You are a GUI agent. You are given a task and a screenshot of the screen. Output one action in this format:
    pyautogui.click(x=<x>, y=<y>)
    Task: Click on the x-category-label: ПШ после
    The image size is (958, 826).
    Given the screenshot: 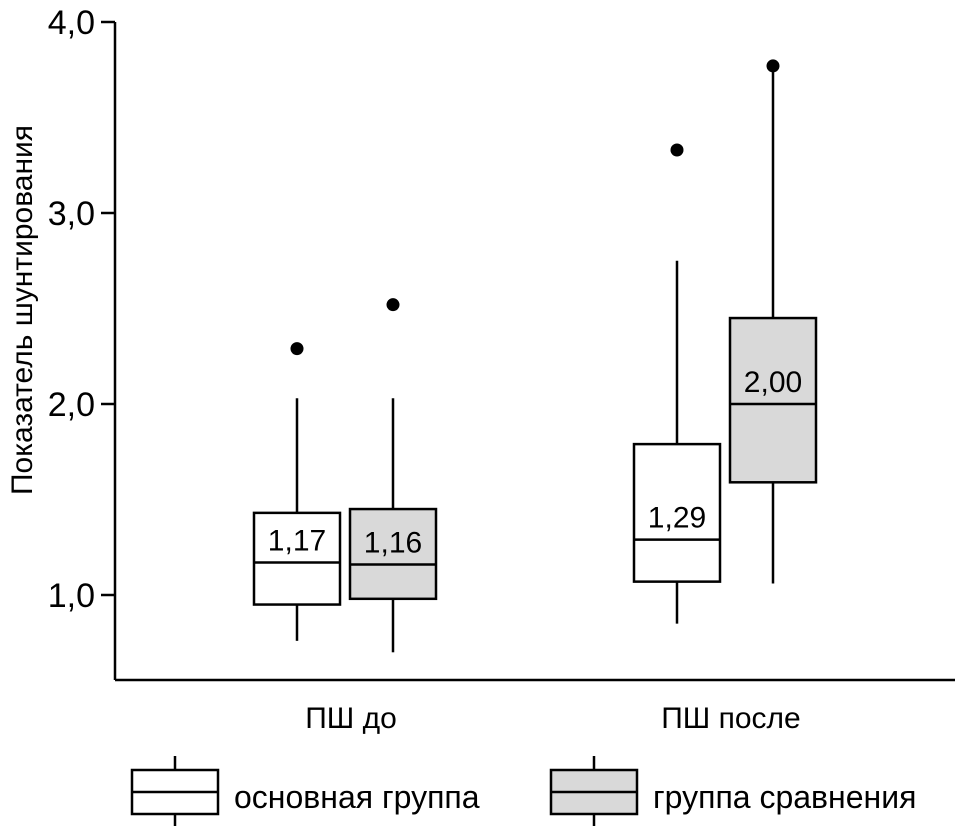 What is the action you would take?
    pyautogui.click(x=731, y=718)
    